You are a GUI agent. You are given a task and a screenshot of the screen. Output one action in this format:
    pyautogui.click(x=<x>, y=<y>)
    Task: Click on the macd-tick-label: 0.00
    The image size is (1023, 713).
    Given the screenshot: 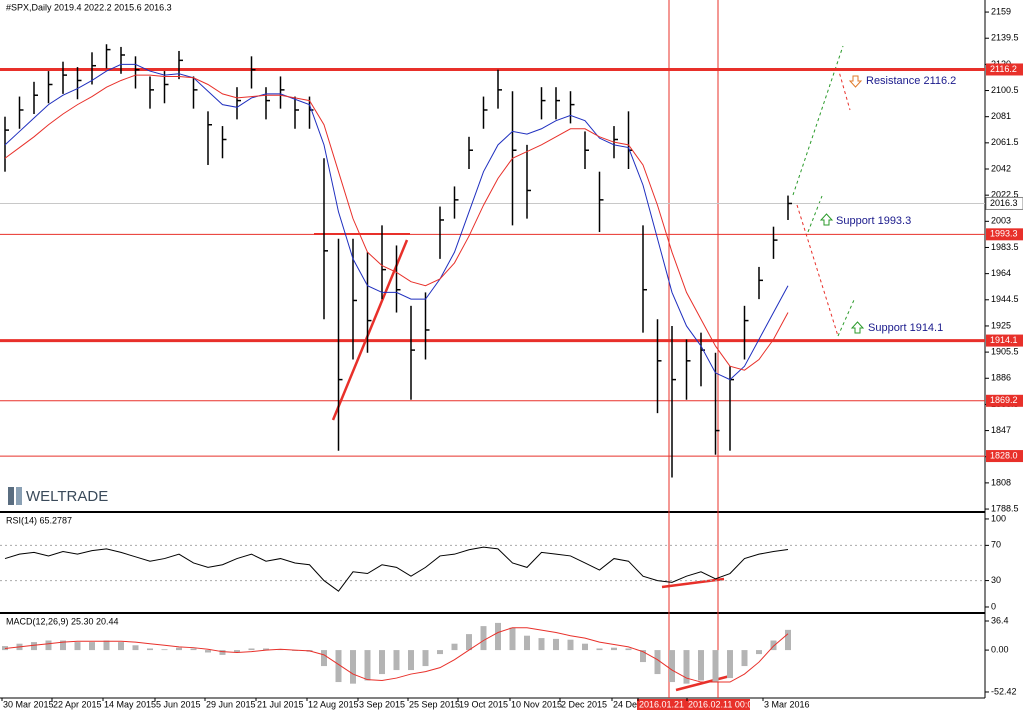 What is the action you would take?
    pyautogui.click(x=1000, y=649)
    